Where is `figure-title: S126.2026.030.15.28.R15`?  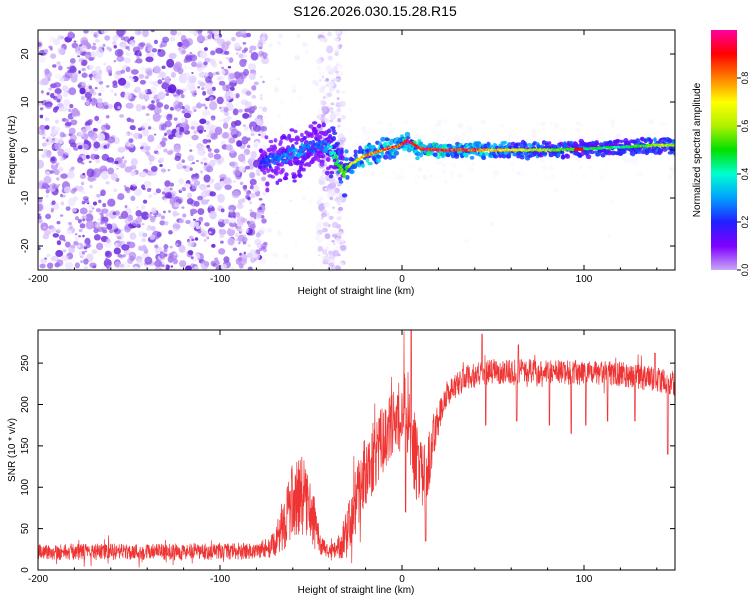
figure-title: S126.2026.030.15.28.R15 is located at coordinates (375, 11).